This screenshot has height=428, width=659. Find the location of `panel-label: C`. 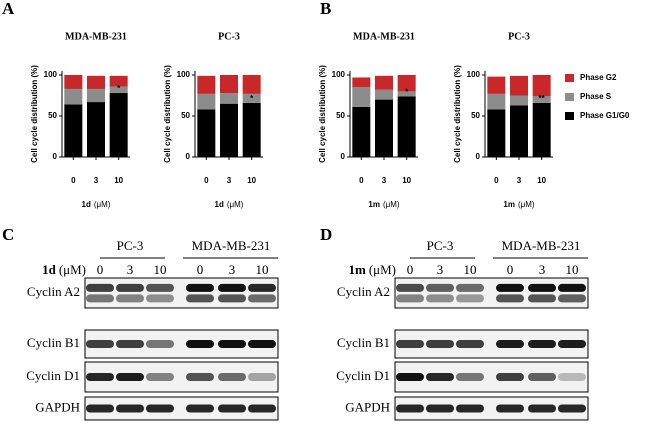

panel-label: C is located at coordinates (8, 234).